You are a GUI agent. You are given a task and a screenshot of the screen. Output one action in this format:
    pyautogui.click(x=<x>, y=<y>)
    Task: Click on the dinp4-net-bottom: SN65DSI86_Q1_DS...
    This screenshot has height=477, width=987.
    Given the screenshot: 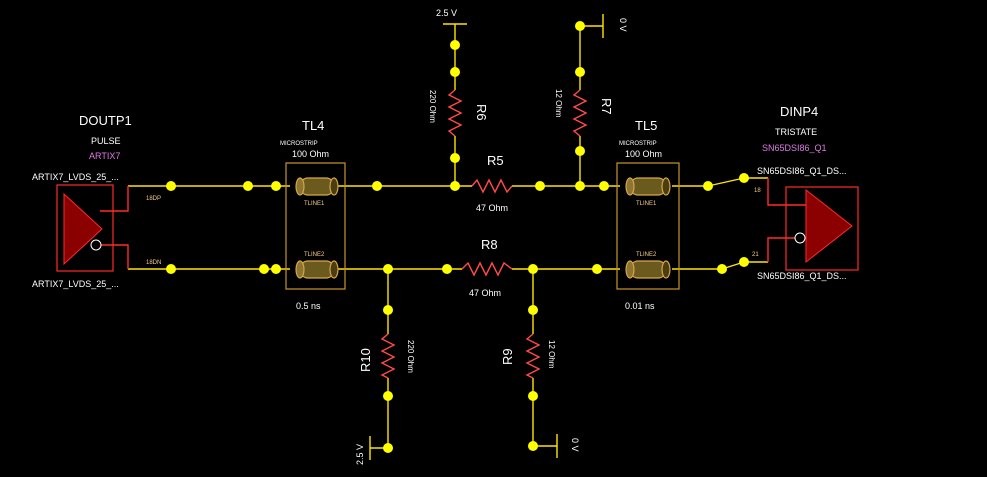 What is the action you would take?
    pyautogui.click(x=802, y=276)
    